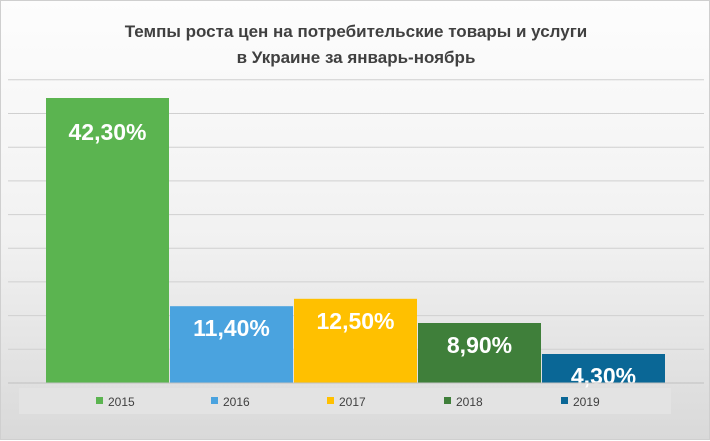 This screenshot has width=710, height=441. I want to click on bar-2019, so click(603, 368).